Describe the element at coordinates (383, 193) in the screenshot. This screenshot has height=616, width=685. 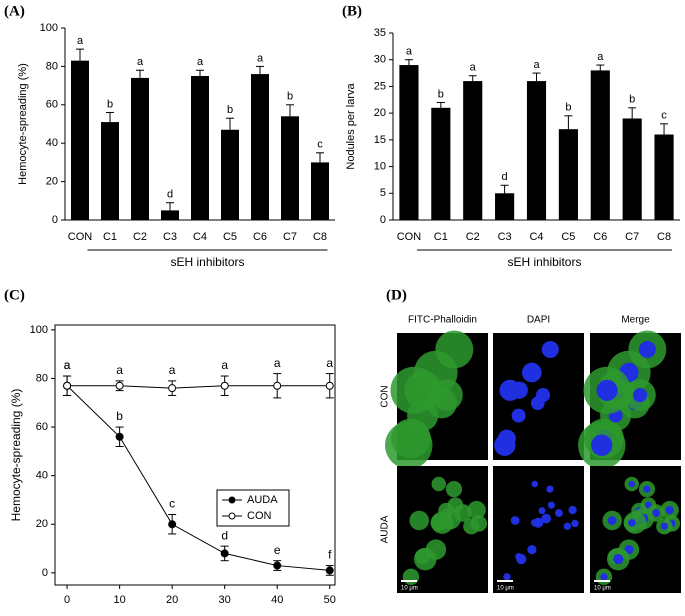
I see `y-tick-label: 5` at that location.